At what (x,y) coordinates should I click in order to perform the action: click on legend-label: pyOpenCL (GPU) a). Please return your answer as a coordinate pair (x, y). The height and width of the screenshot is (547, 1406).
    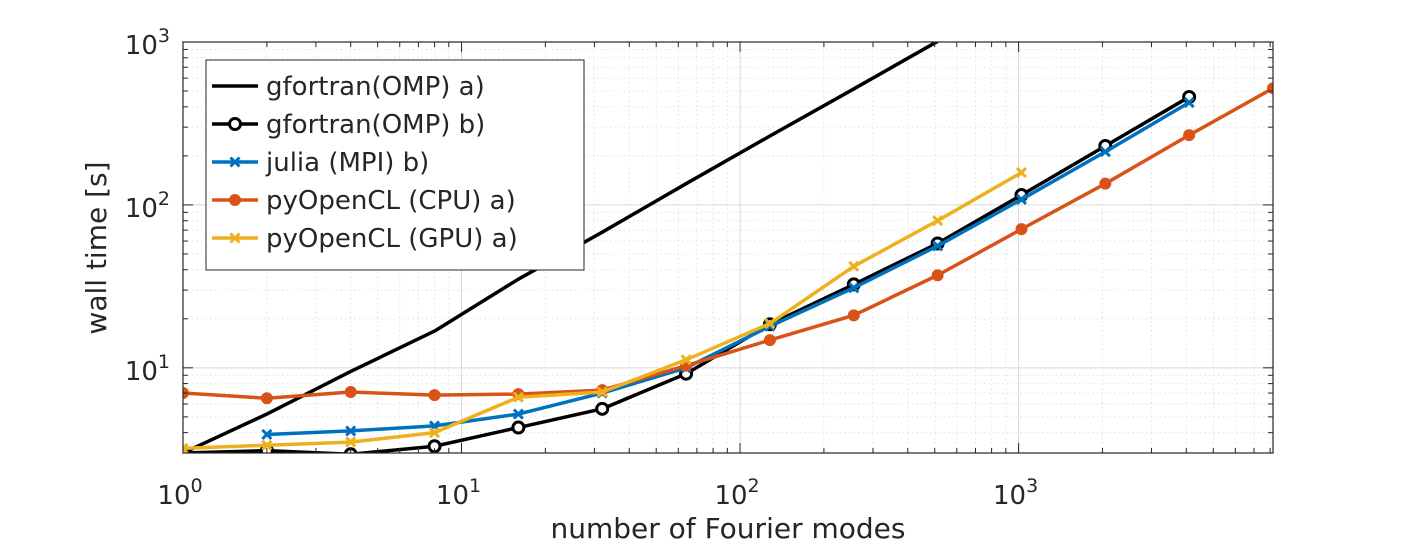
    Looking at the image, I should click on (392, 239).